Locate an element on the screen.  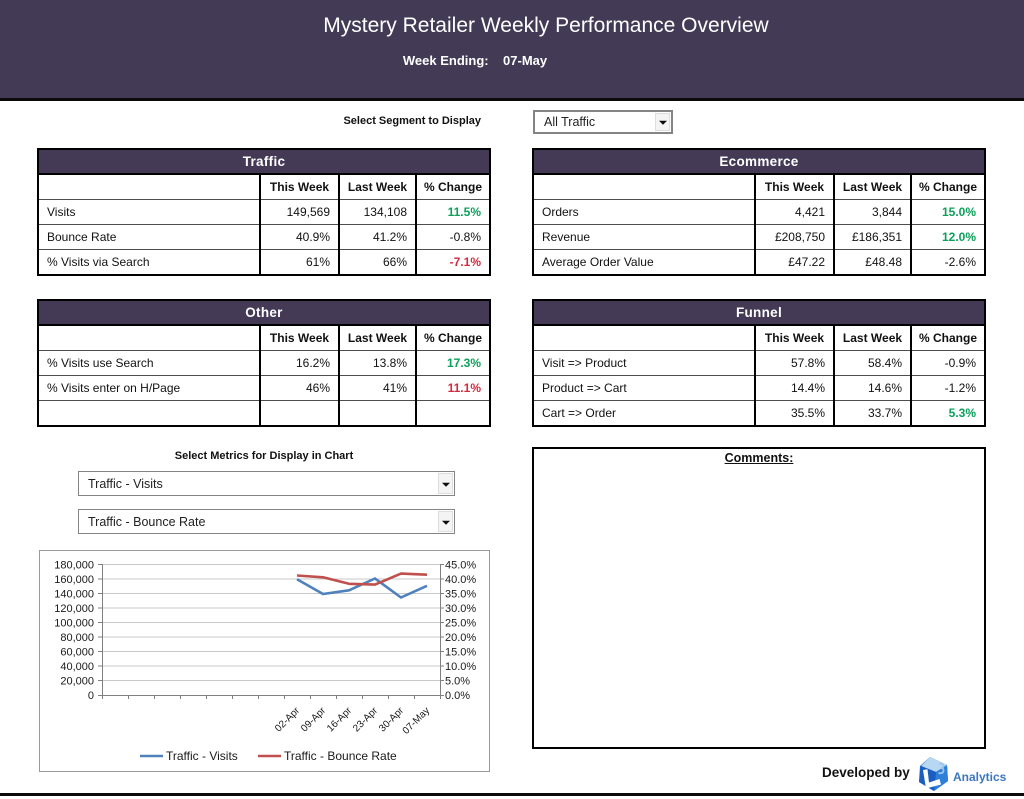
svg-text: 10.0% is located at coordinates (460, 667).